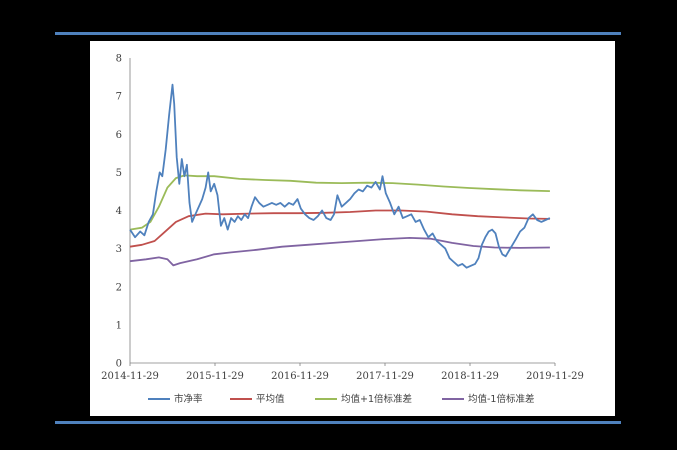 The width and height of the screenshot is (677, 450). I want to click on y-tick-label: 8, so click(119, 59).